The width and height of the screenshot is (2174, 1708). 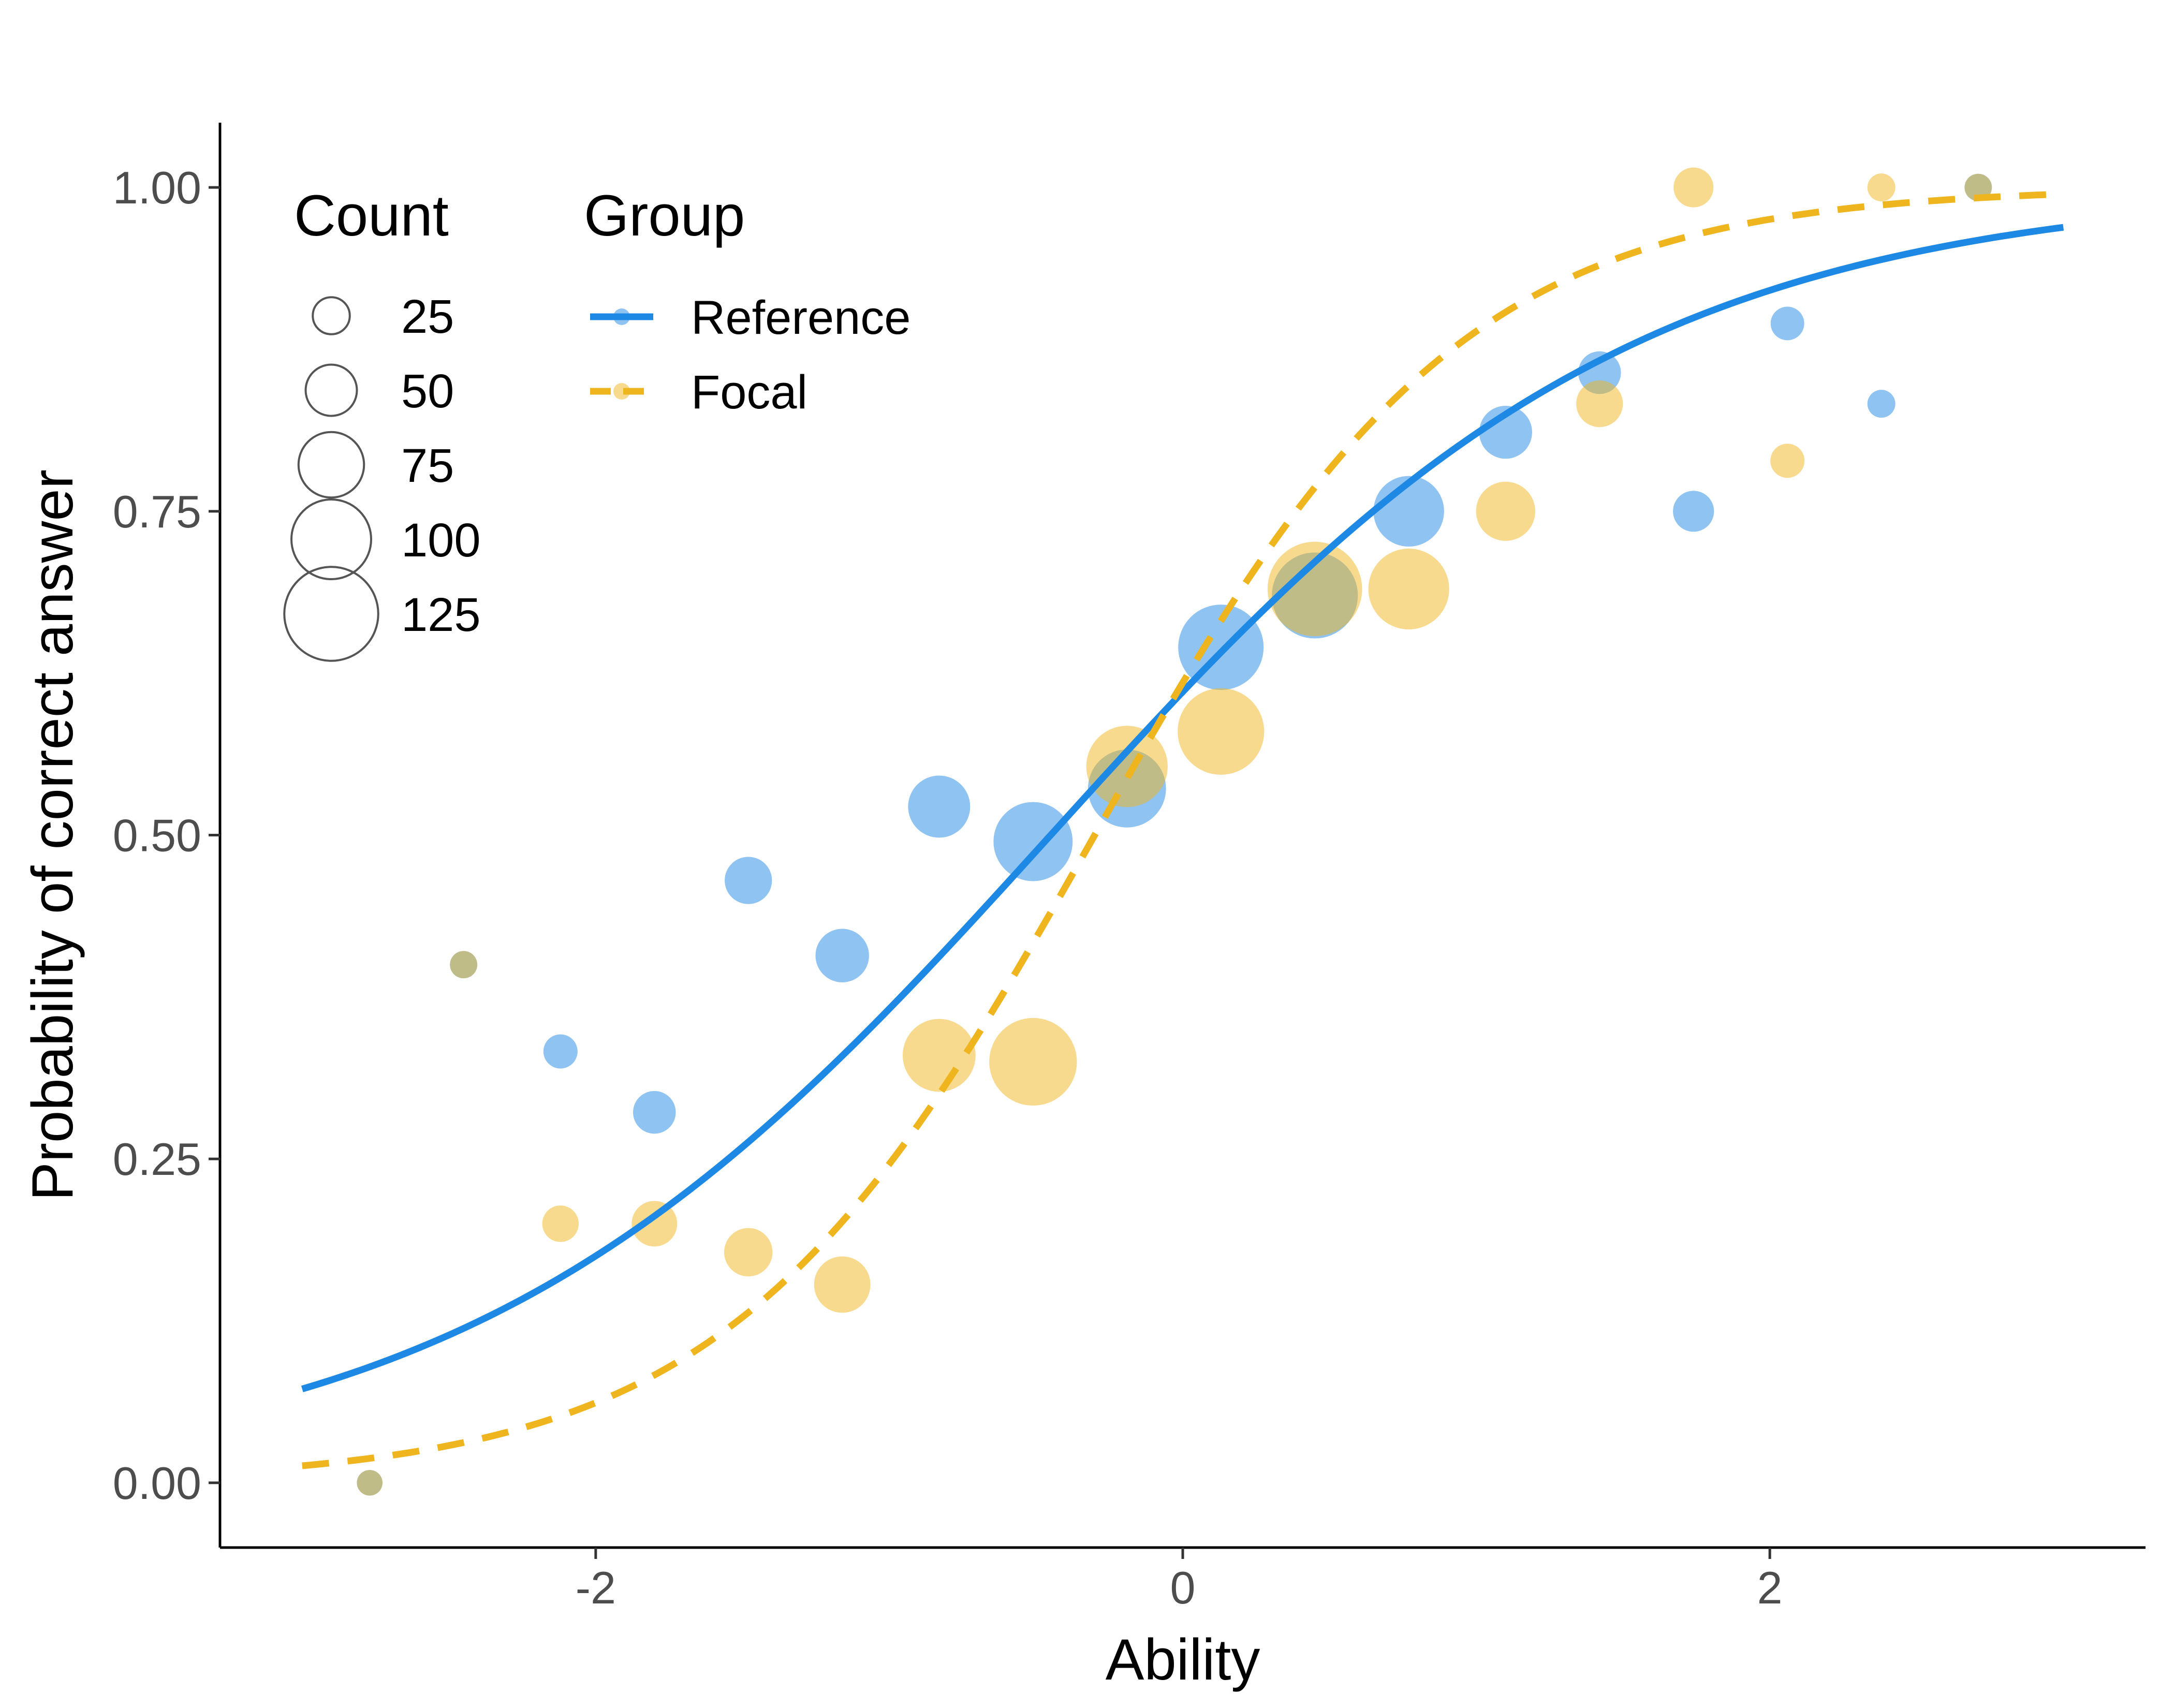 What do you see at coordinates (1770, 1587) in the screenshot?
I see `x-tick-label-2: 2` at bounding box center [1770, 1587].